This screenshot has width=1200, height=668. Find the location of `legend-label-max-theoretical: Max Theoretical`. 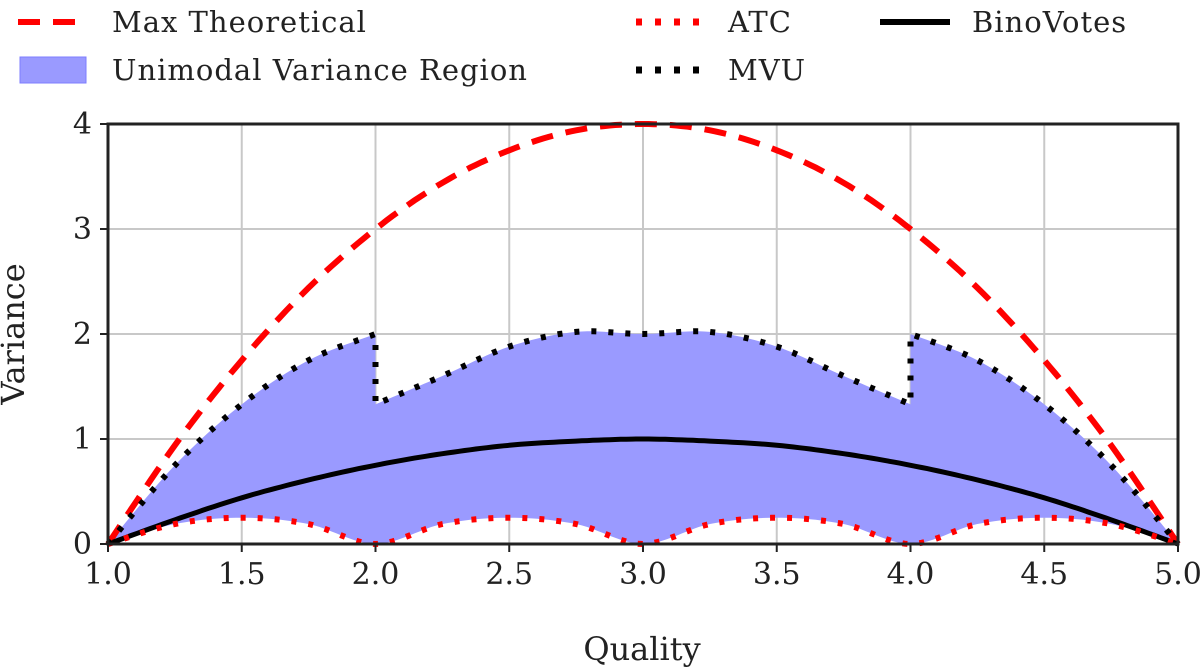

legend-label-max-theoretical: Max Theoretical is located at coordinates (239, 22).